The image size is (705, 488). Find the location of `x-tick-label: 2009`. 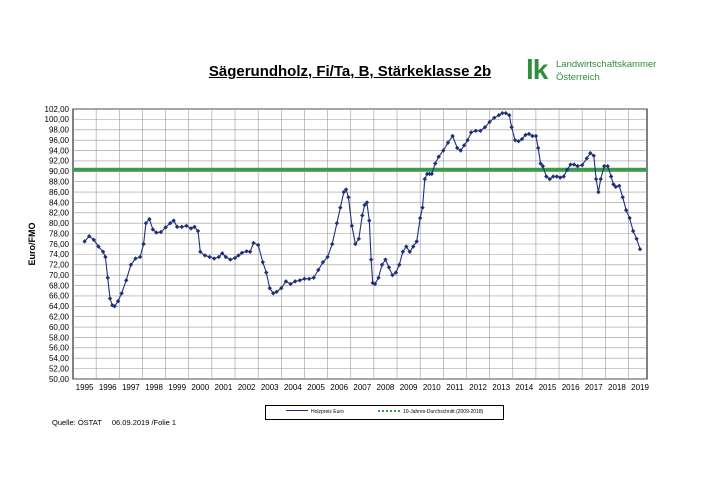

x-tick-label: 2009 is located at coordinates (409, 387).